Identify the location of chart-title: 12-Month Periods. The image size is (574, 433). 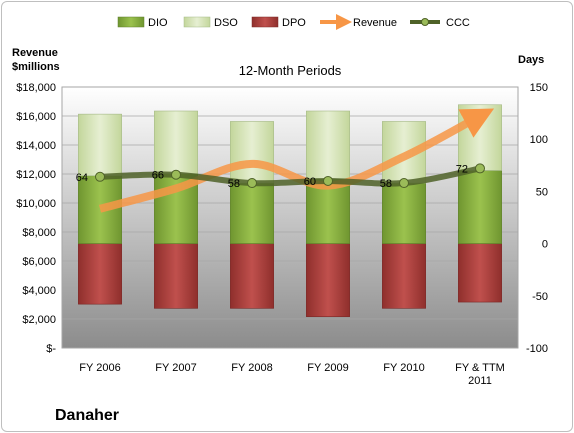
(290, 70).